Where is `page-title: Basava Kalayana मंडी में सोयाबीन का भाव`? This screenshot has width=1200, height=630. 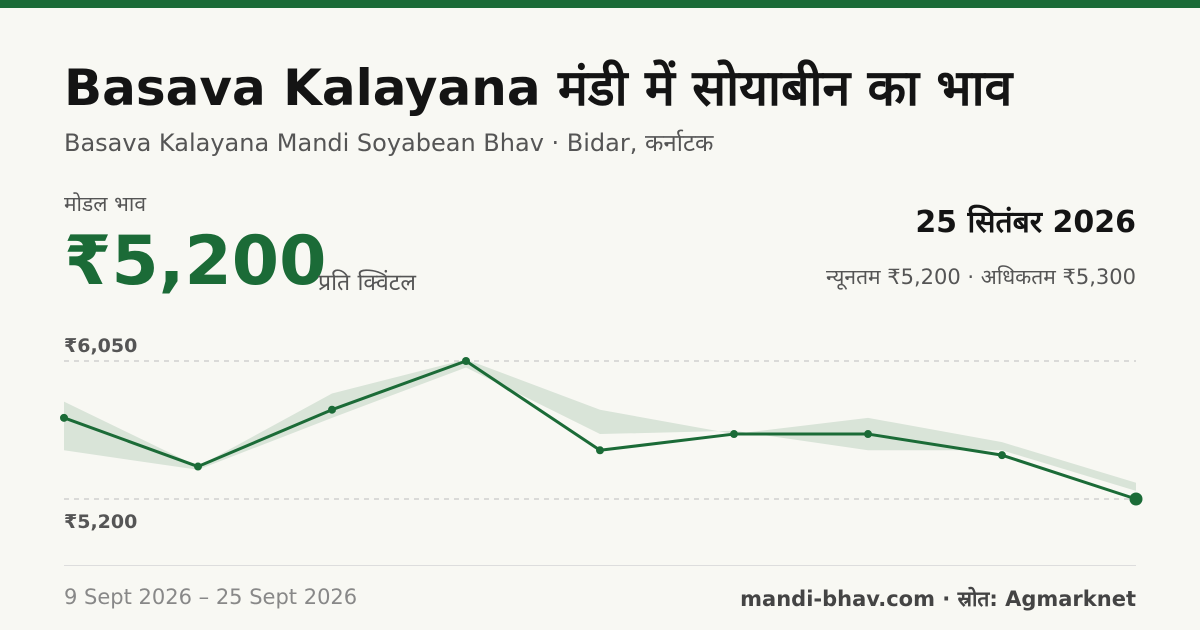
page-title: Basava Kalayana मंडी में सोयाबीन का भाव is located at coordinates (538, 88).